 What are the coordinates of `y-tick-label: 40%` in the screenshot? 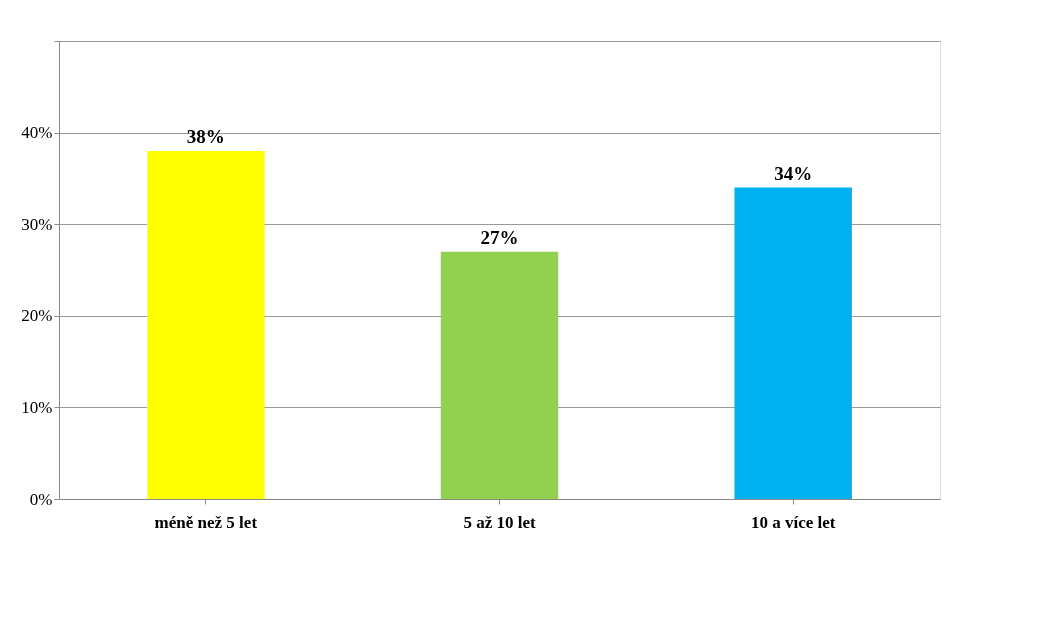 It's located at (37, 133).